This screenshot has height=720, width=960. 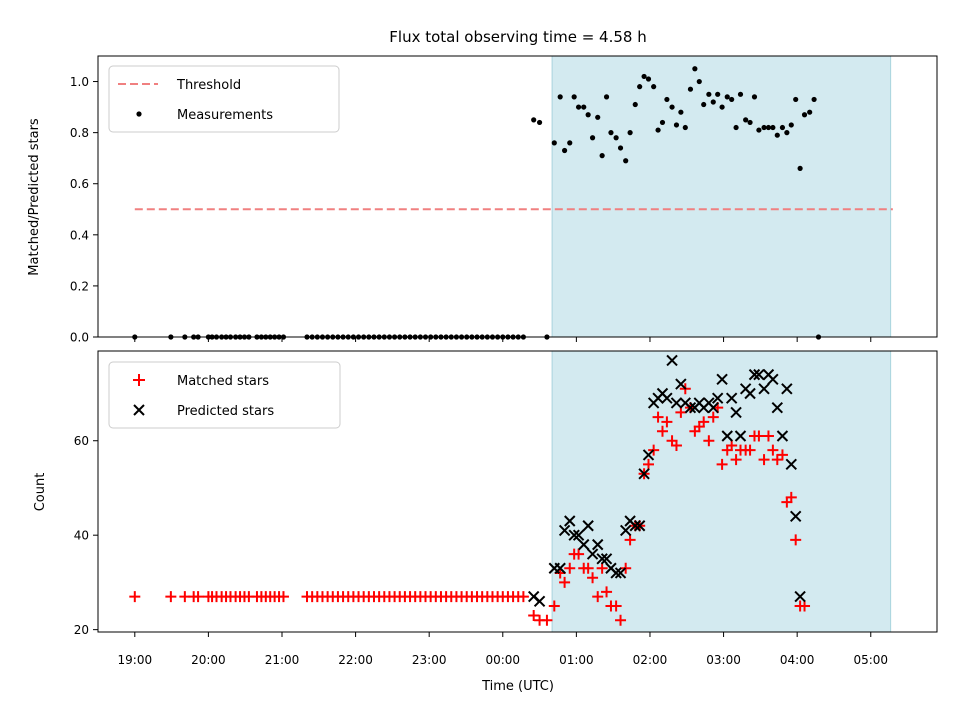 I want to click on legend-matched-swatch, so click(x=139, y=380).